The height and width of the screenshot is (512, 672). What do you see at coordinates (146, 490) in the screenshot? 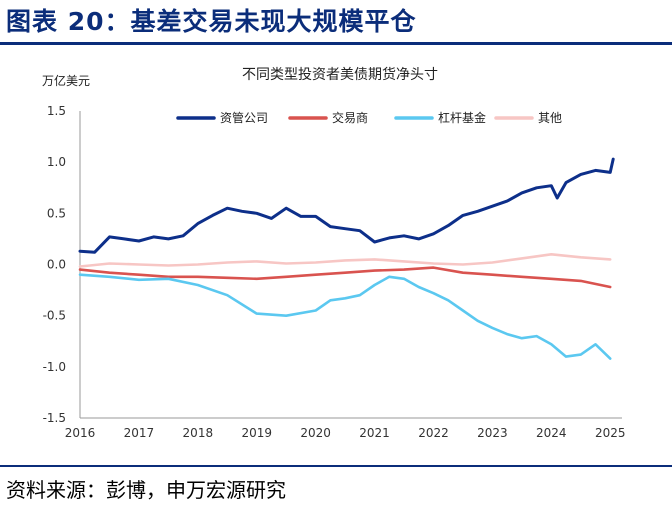
I see `source-note: 资料来源：彭博，申万宏源研究` at bounding box center [146, 490].